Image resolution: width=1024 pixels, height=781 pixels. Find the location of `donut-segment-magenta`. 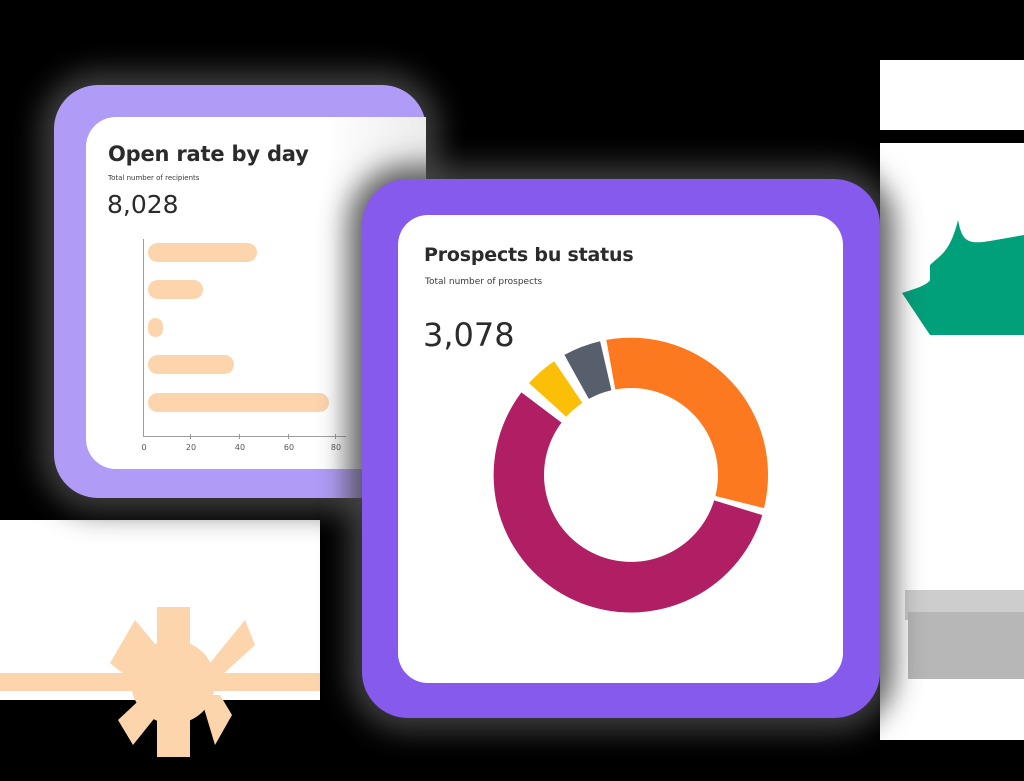

donut-segment-magenta is located at coordinates (628, 502).